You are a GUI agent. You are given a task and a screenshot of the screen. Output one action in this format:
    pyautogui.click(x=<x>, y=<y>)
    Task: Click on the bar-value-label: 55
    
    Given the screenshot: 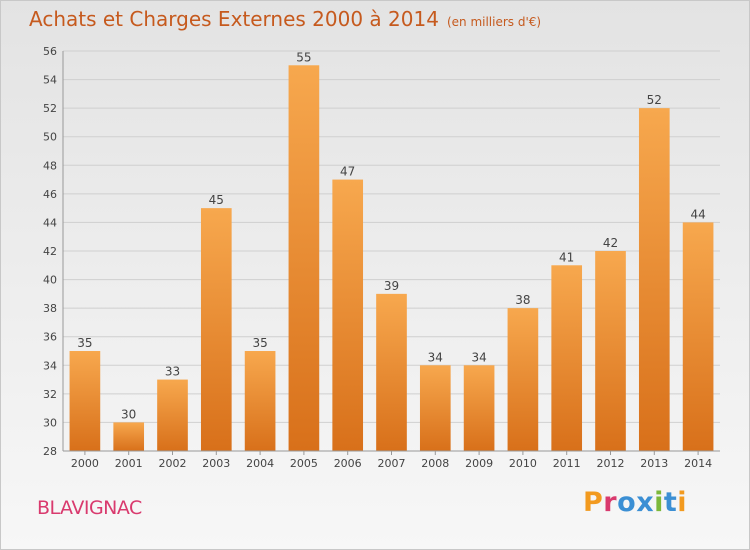 What is the action you would take?
    pyautogui.click(x=303, y=57)
    